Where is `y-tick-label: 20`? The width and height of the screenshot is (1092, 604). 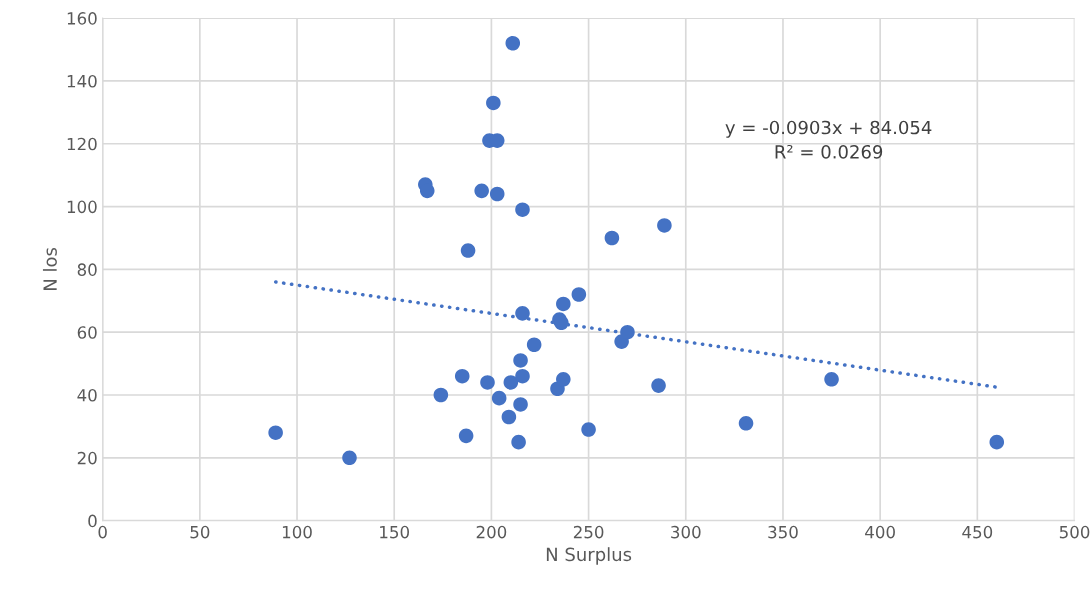 y-tick-label: 20 is located at coordinates (87, 458).